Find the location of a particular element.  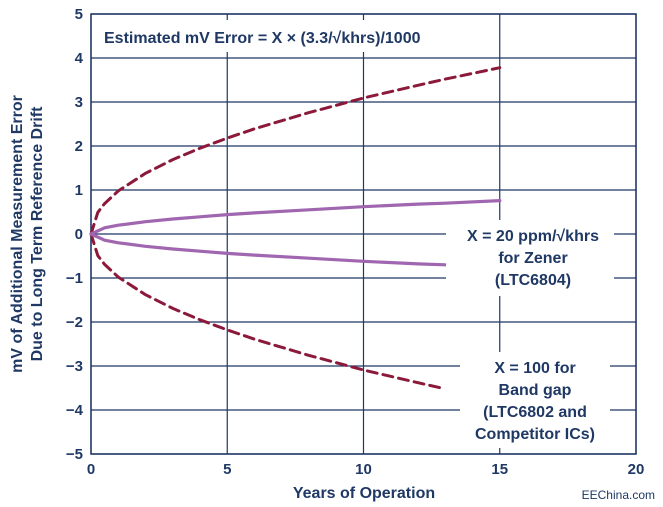

bandgap-label-line4: Competitor ICs) is located at coordinates (535, 434).